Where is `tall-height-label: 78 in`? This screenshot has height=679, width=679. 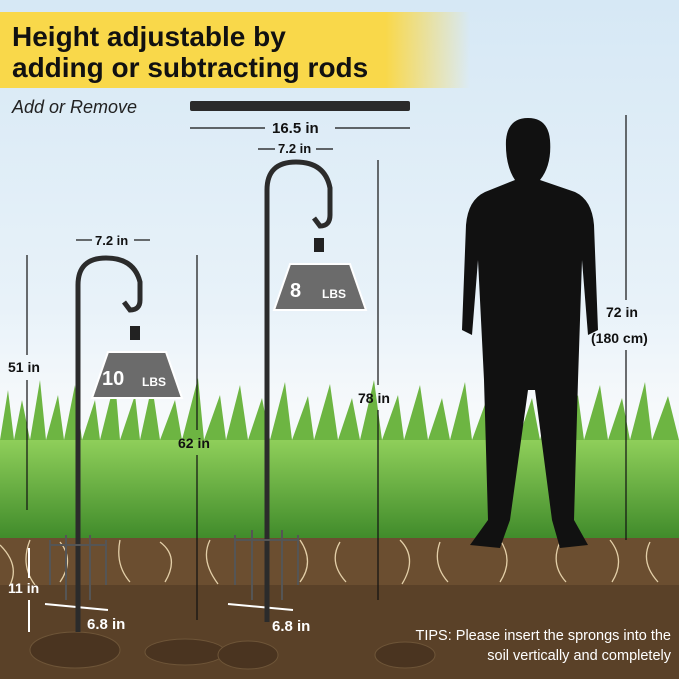
tall-height-label: 78 in is located at coordinates (374, 398).